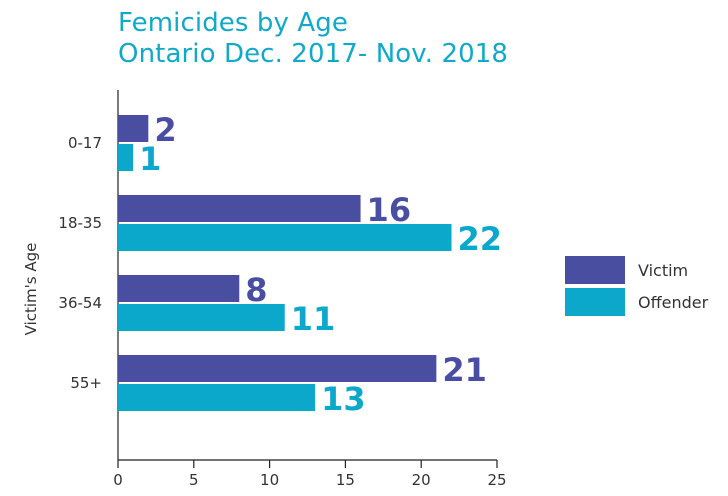 The height and width of the screenshot is (496, 728). Describe the element at coordinates (31, 289) in the screenshot. I see `y-axis-label: Victim's Age` at that location.